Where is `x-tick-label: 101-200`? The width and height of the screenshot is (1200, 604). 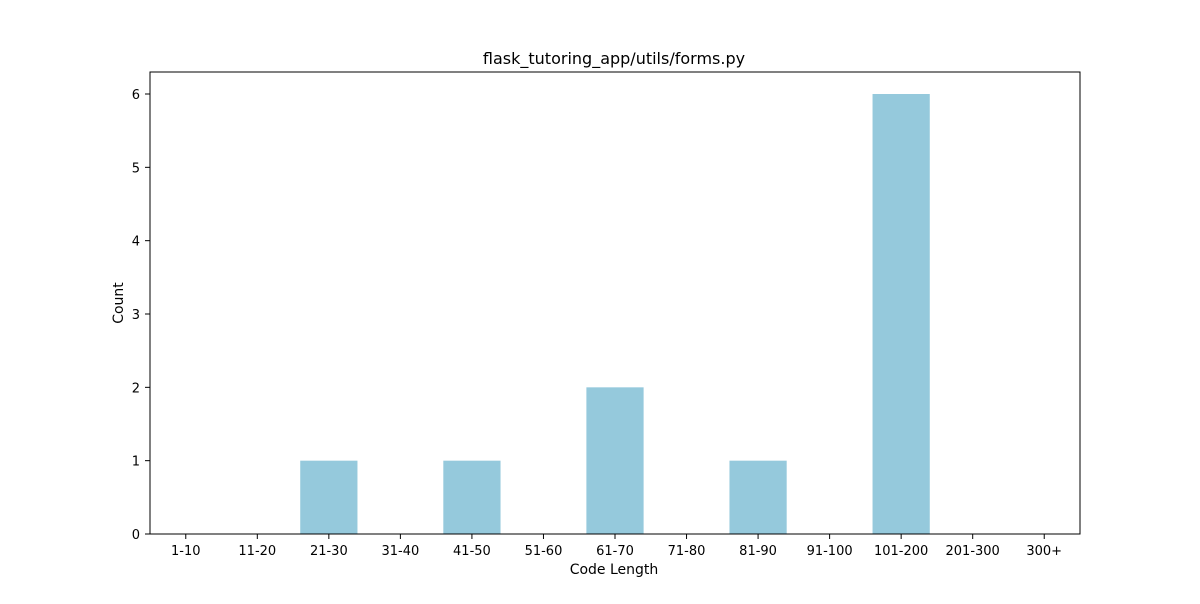 x-tick-label: 101-200 is located at coordinates (901, 551).